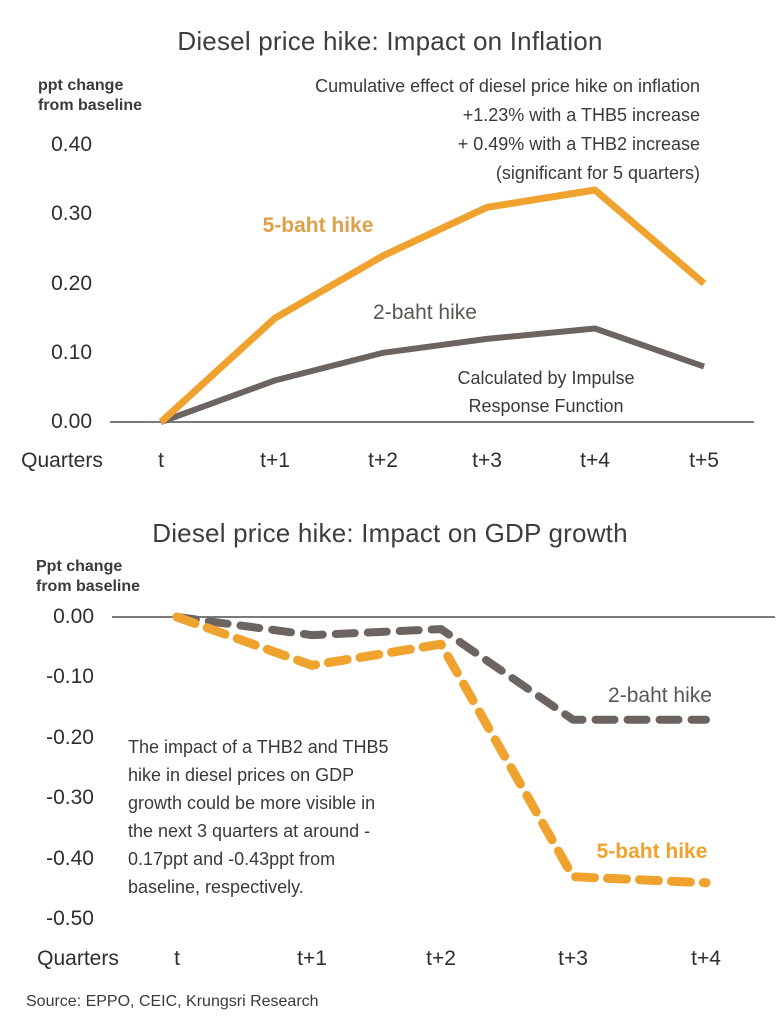 This screenshot has width=780, height=1031. What do you see at coordinates (71, 214) in the screenshot?
I see `chart1-y-tick-label: 0.30` at bounding box center [71, 214].